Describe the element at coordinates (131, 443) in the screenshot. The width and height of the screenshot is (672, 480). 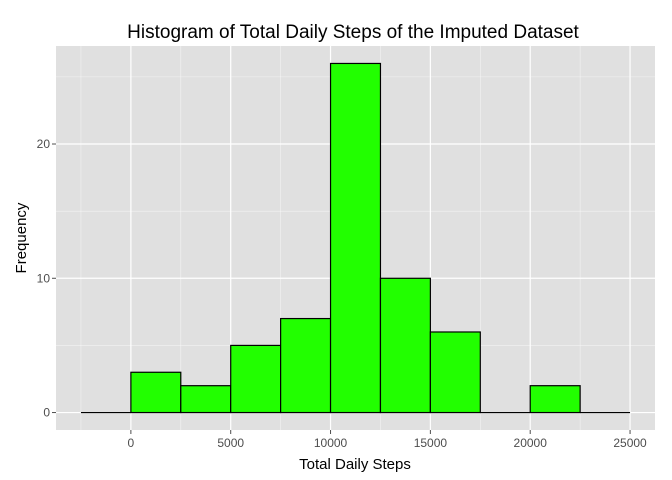
I see `x-tick-label: 0` at that location.